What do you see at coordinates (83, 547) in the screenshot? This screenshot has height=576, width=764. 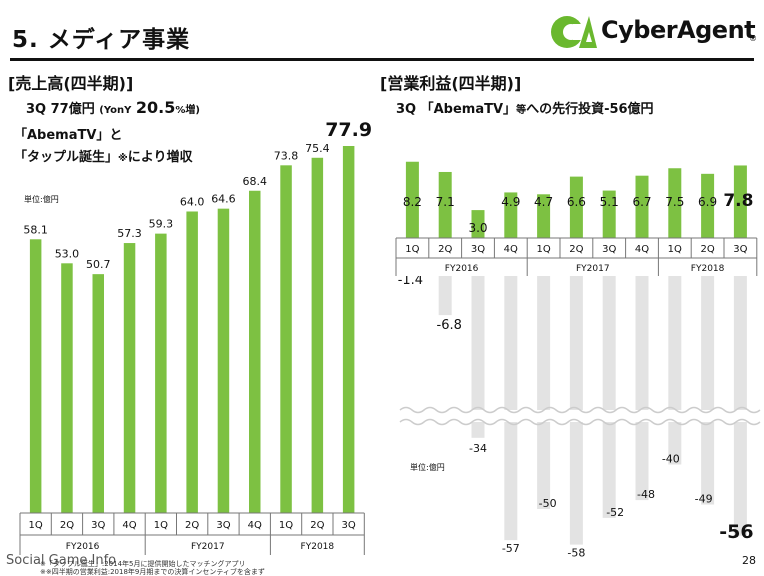 I see `revenue-group-label: FY2016` at bounding box center [83, 547].